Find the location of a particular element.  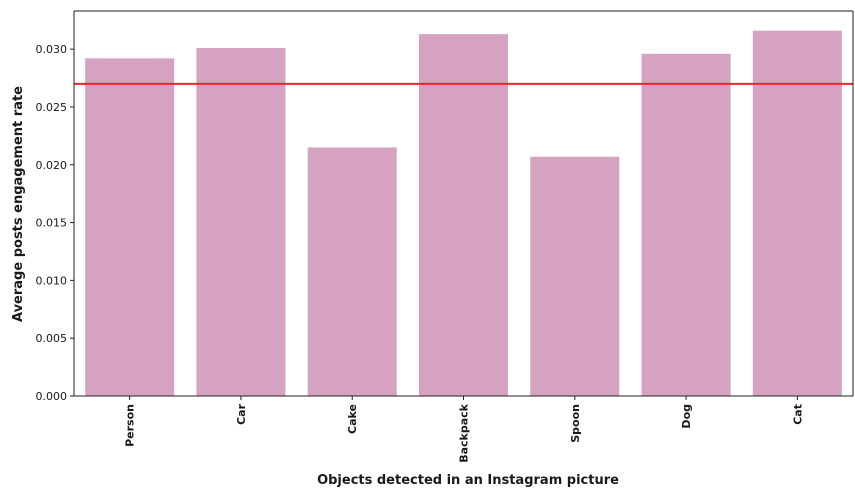

y-ticks-group: 0.000 0.005 0.010 0.015 0.020 0.025 0.030 is located at coordinates (55, 223).